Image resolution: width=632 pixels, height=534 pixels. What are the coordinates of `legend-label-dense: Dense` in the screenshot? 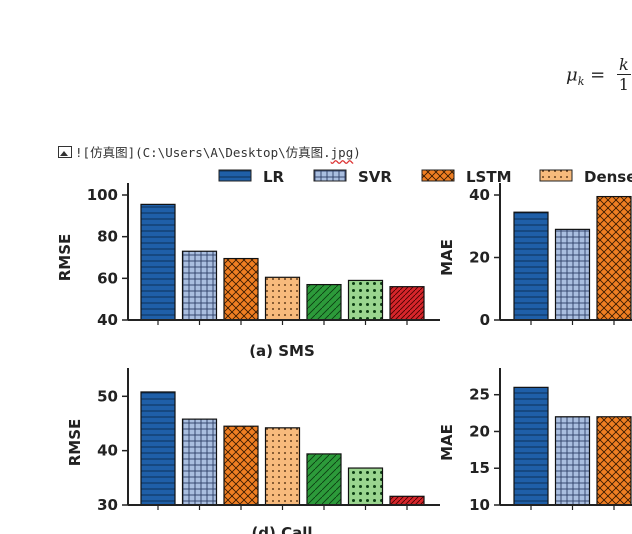 It's located at (608, 177).